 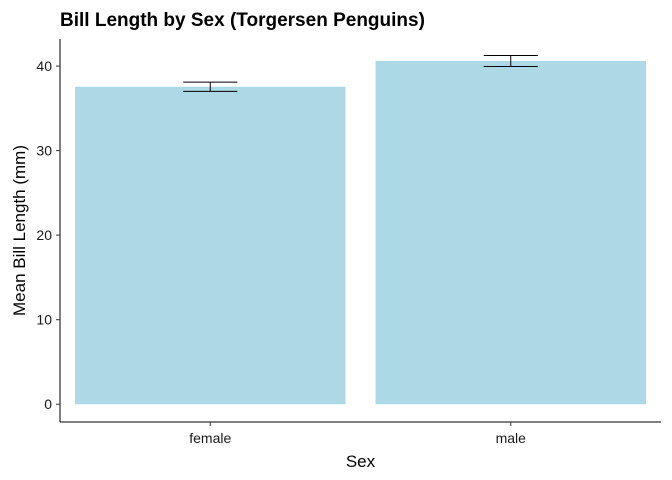 What do you see at coordinates (210, 438) in the screenshot?
I see `x-tick-label-female: female` at bounding box center [210, 438].